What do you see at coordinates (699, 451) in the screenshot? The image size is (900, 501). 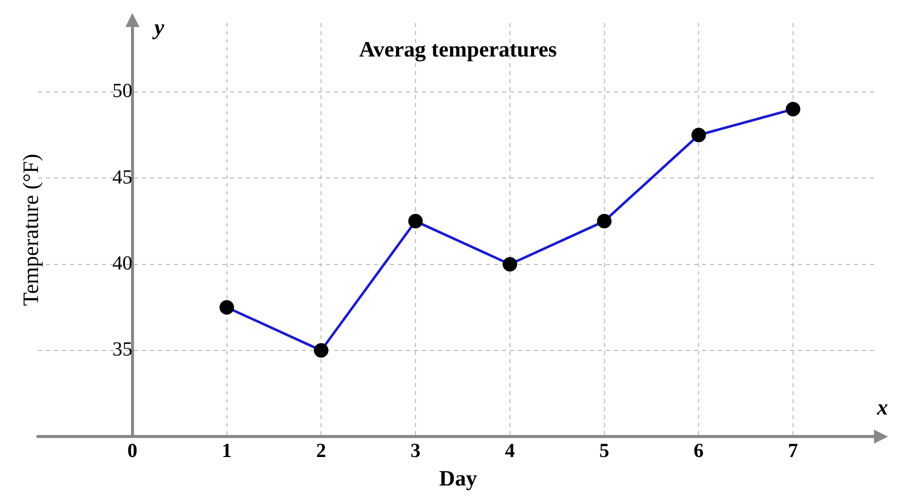 I see `x-tick-label: 6` at bounding box center [699, 451].